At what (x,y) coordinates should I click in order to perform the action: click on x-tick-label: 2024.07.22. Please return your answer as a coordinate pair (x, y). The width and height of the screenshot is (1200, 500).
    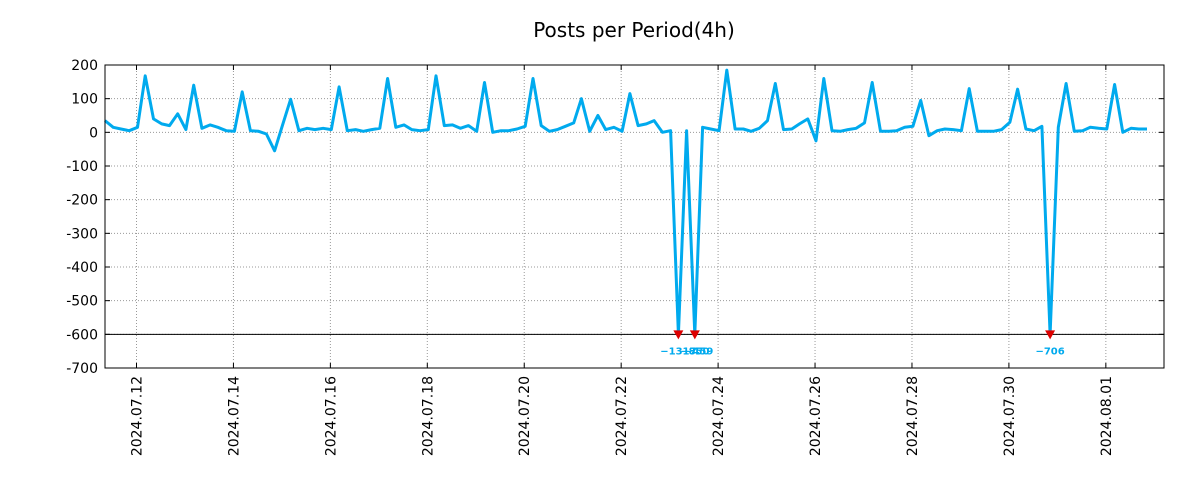
    Looking at the image, I should click on (622, 416).